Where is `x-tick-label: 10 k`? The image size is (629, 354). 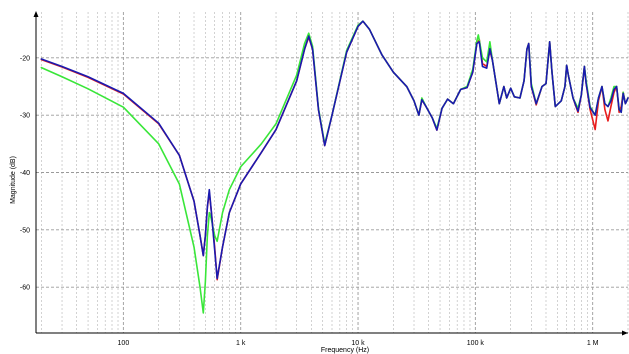 x-tick-label: 10 k is located at coordinates (358, 343).